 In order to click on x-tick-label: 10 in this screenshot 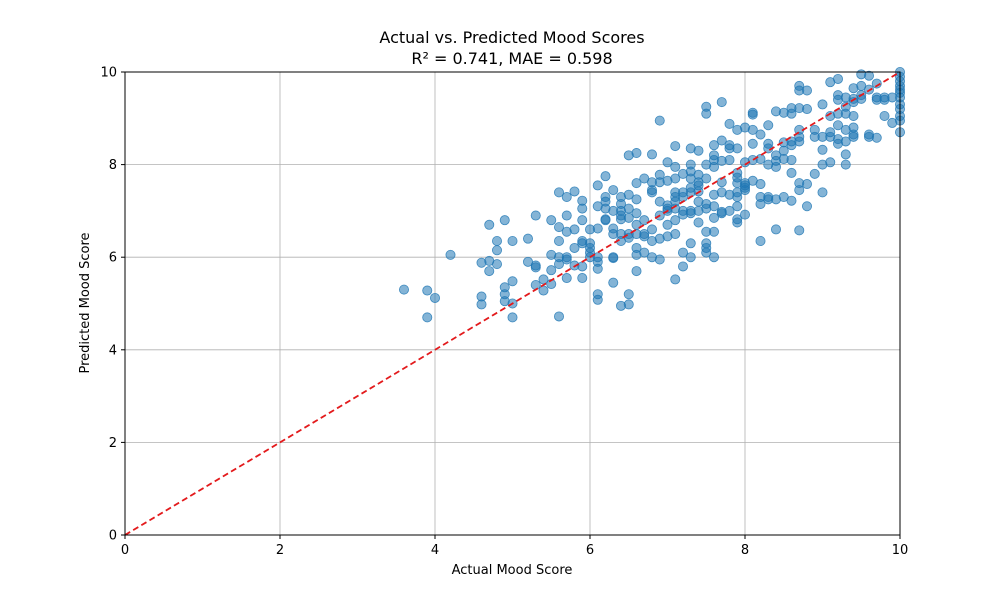, I will do `click(900, 550)`.